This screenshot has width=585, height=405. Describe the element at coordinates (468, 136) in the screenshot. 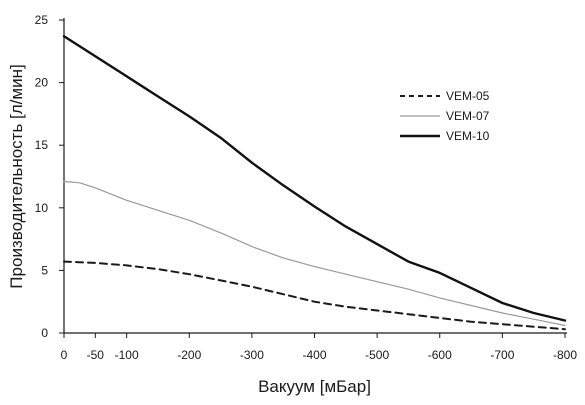

I see `legend-label: VEM-10` at that location.